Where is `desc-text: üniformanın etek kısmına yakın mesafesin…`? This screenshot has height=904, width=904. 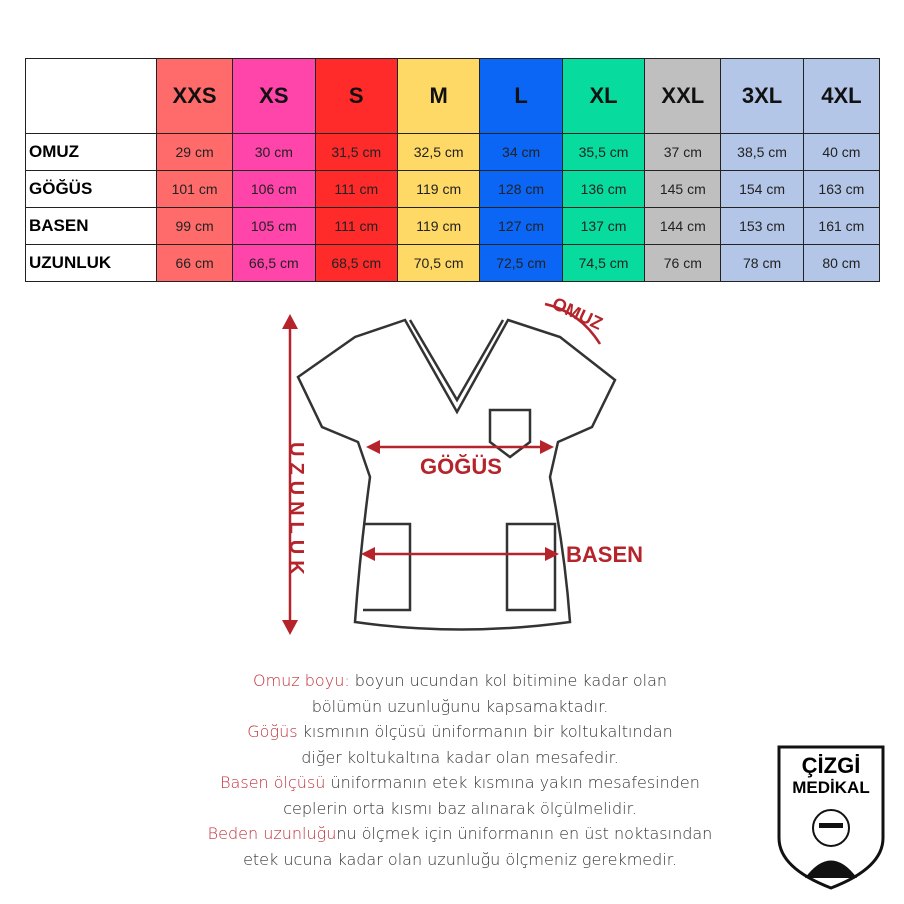 desc-text: üniformanın etek kısmına yakın mesafesin… is located at coordinates (512, 782).